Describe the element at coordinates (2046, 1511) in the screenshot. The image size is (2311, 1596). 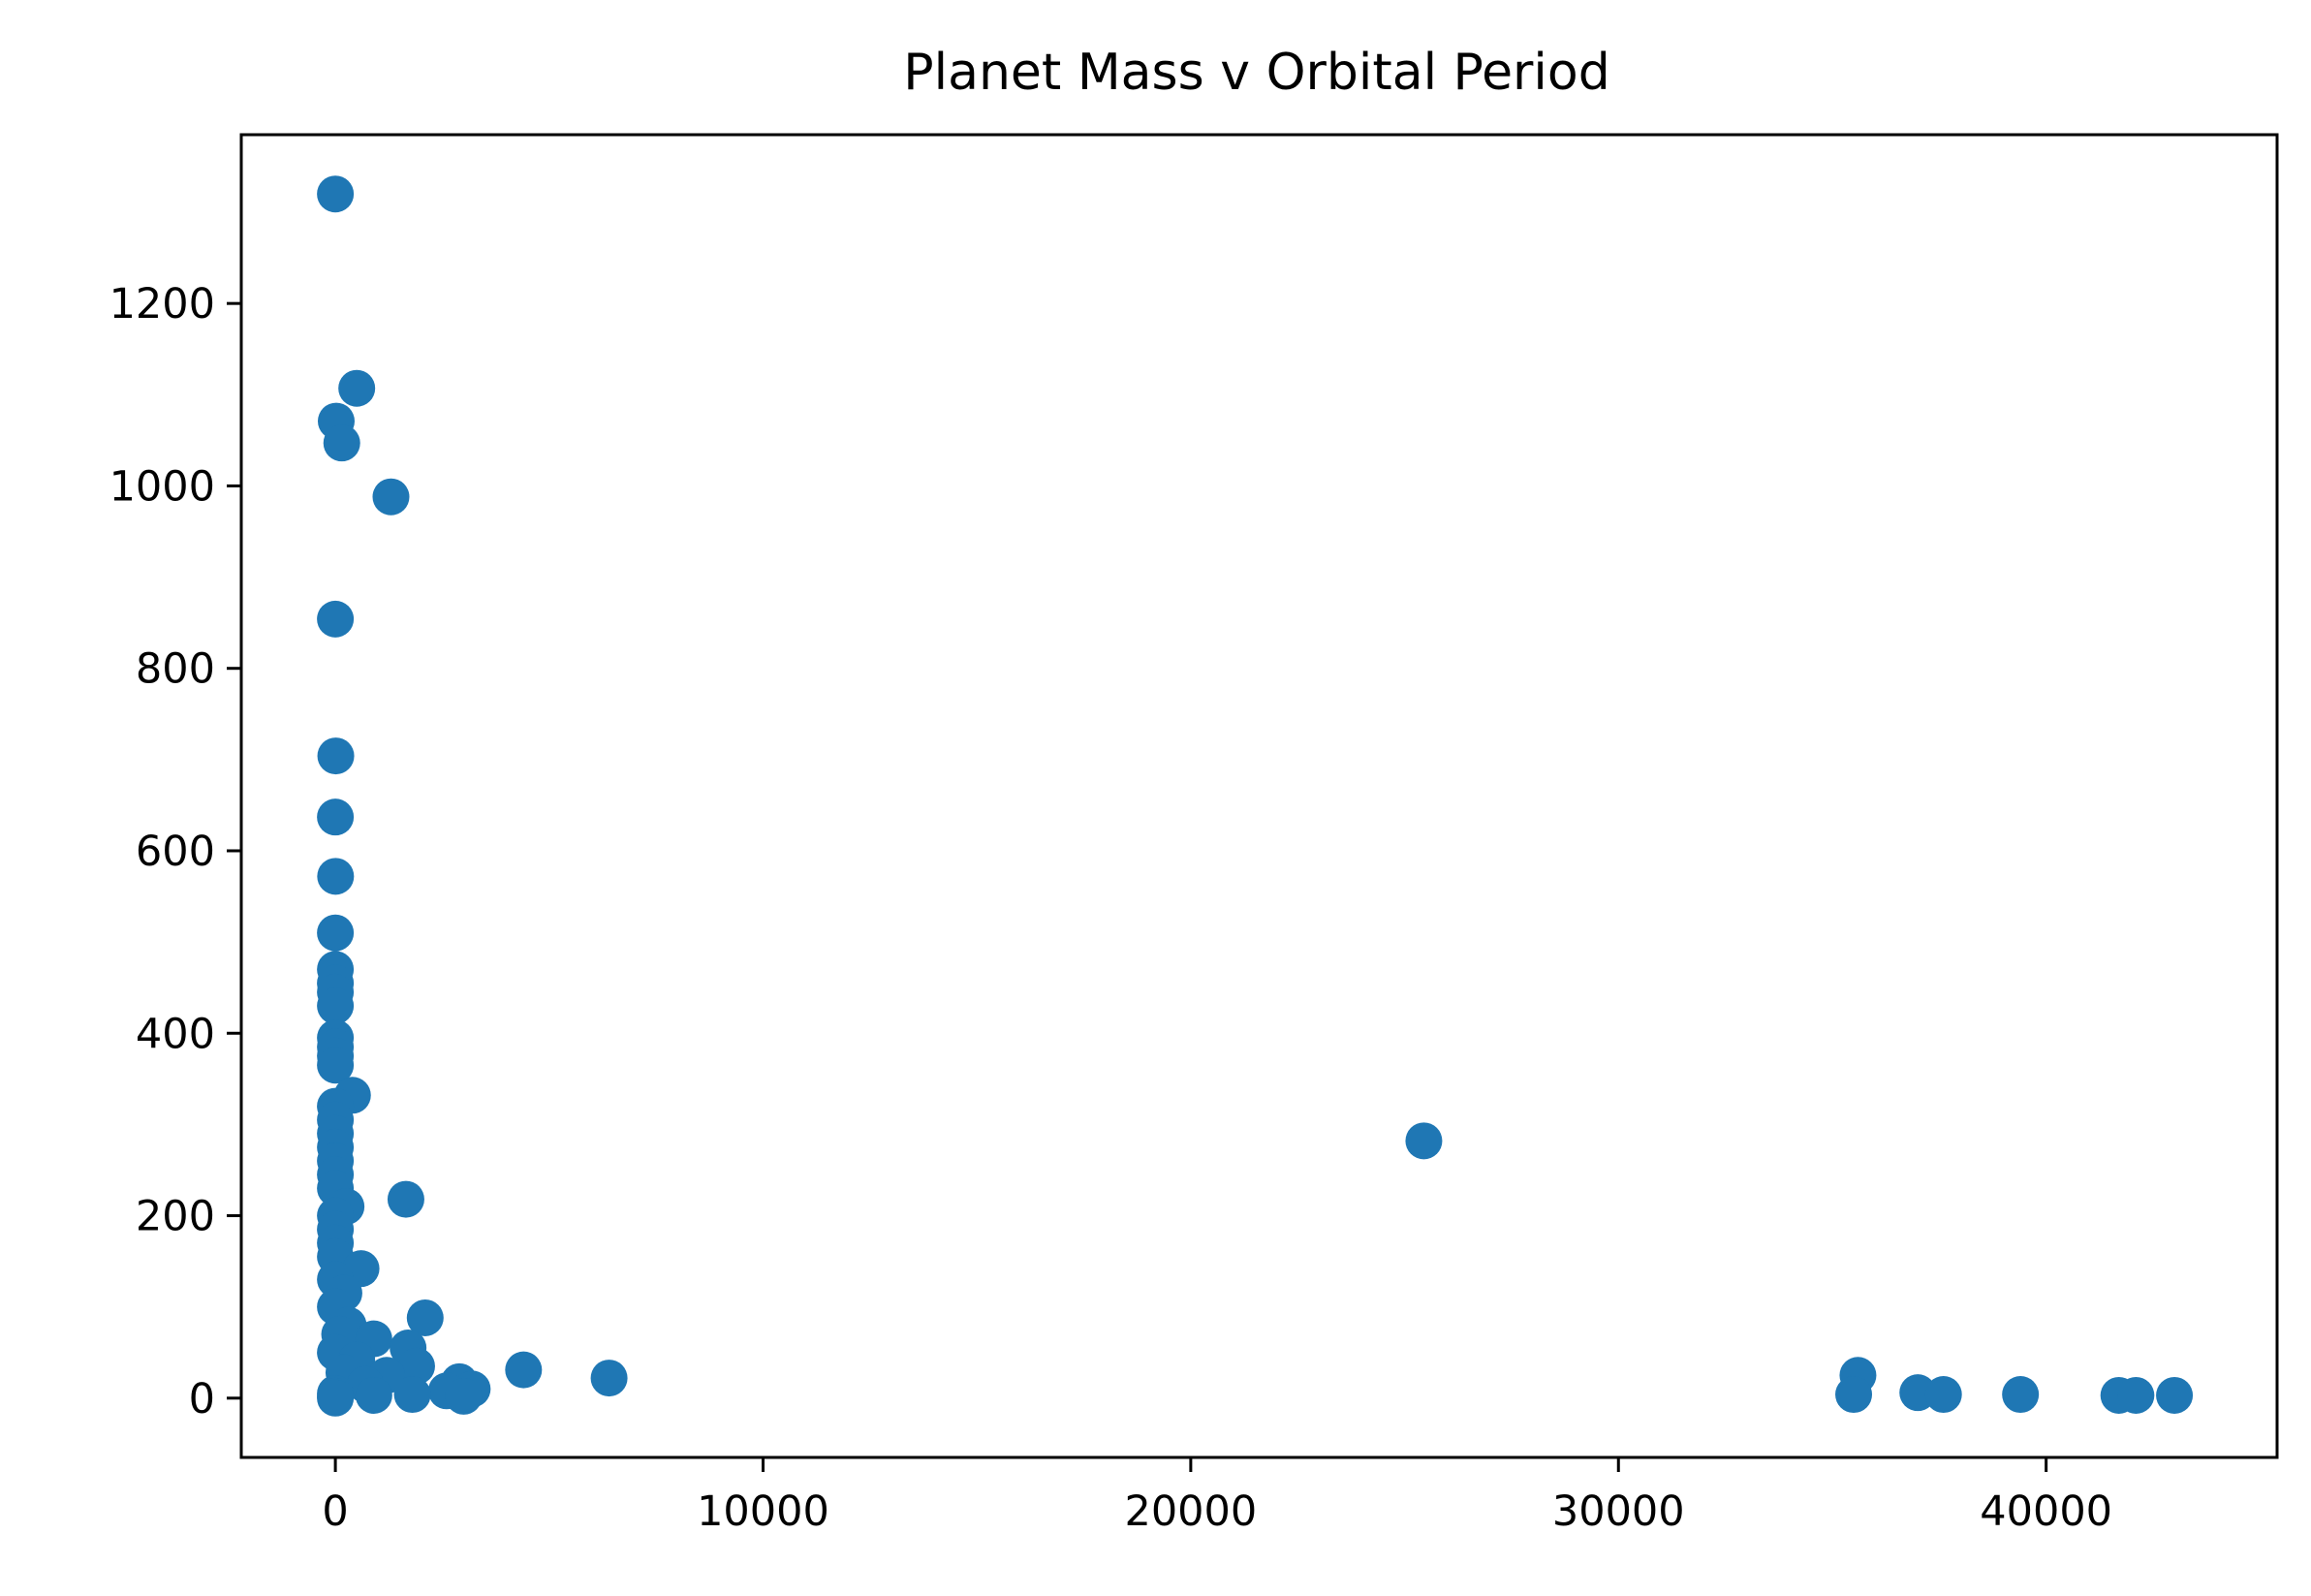
I see `x-tick-label: 40000` at that location.